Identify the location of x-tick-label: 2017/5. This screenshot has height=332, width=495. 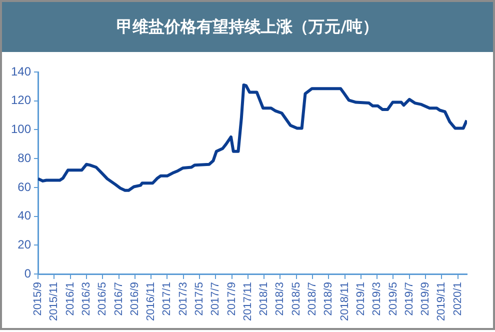
(200, 299).